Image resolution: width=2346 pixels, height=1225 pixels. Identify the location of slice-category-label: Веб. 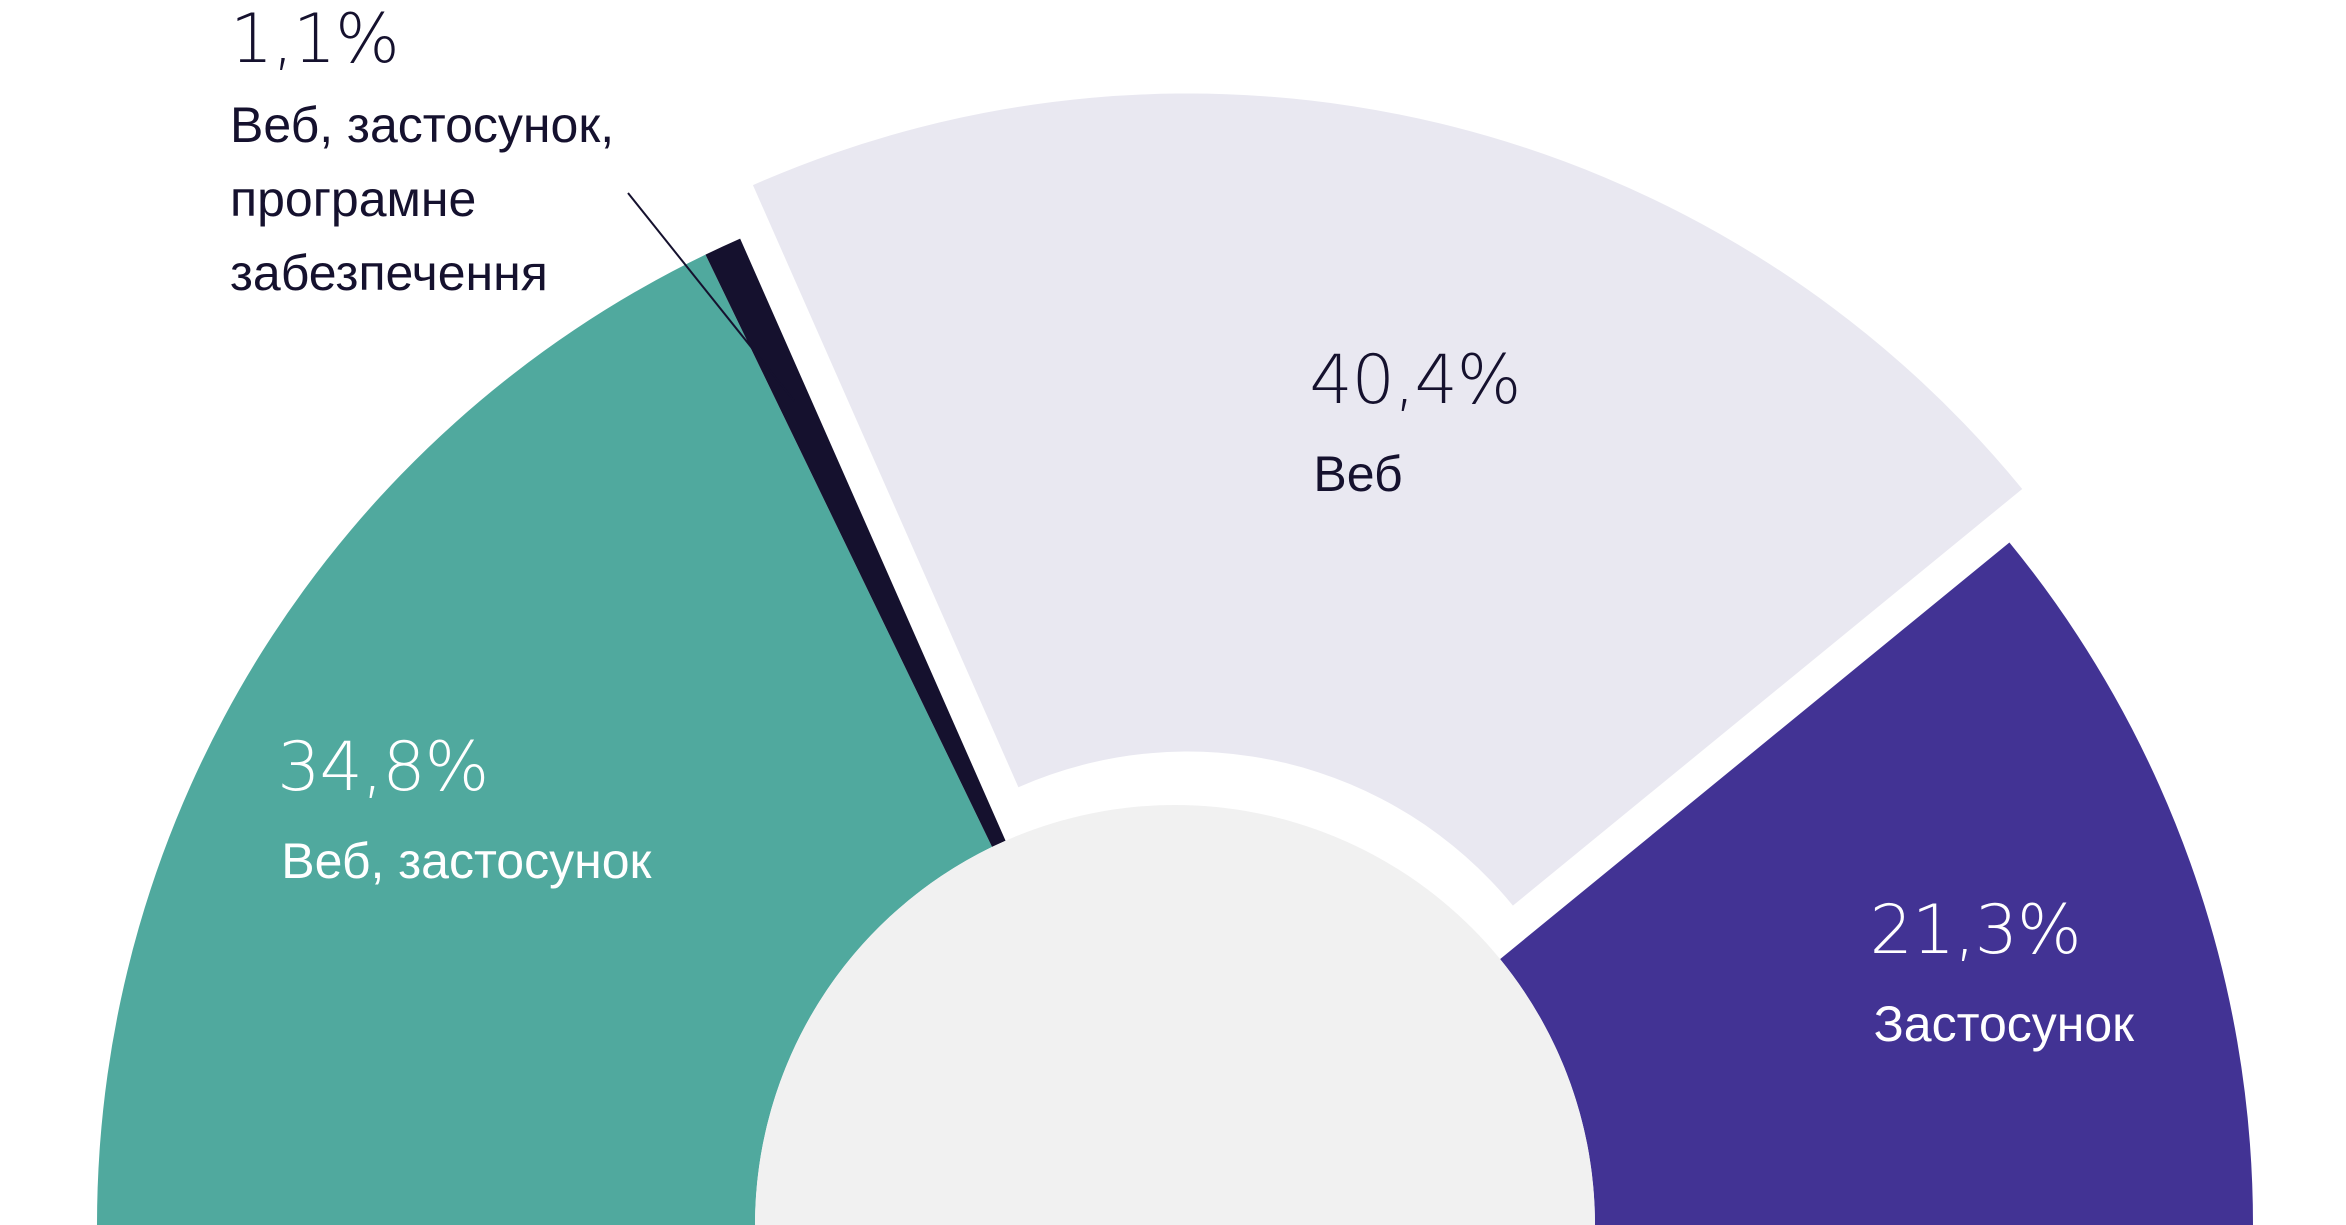
(1357, 474).